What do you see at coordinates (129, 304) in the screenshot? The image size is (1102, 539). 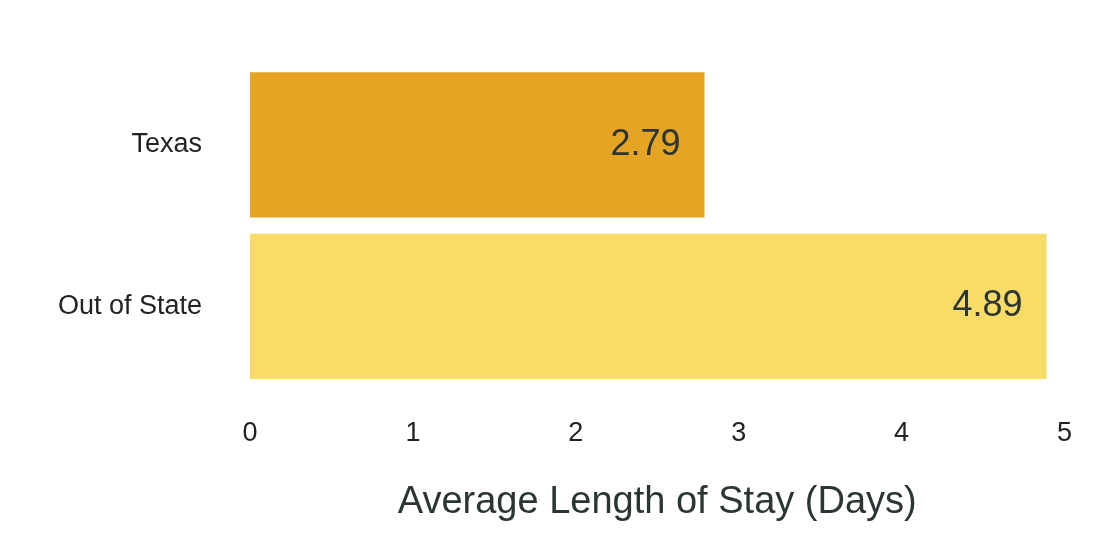 I see `y-tick-label: Out of State` at bounding box center [129, 304].